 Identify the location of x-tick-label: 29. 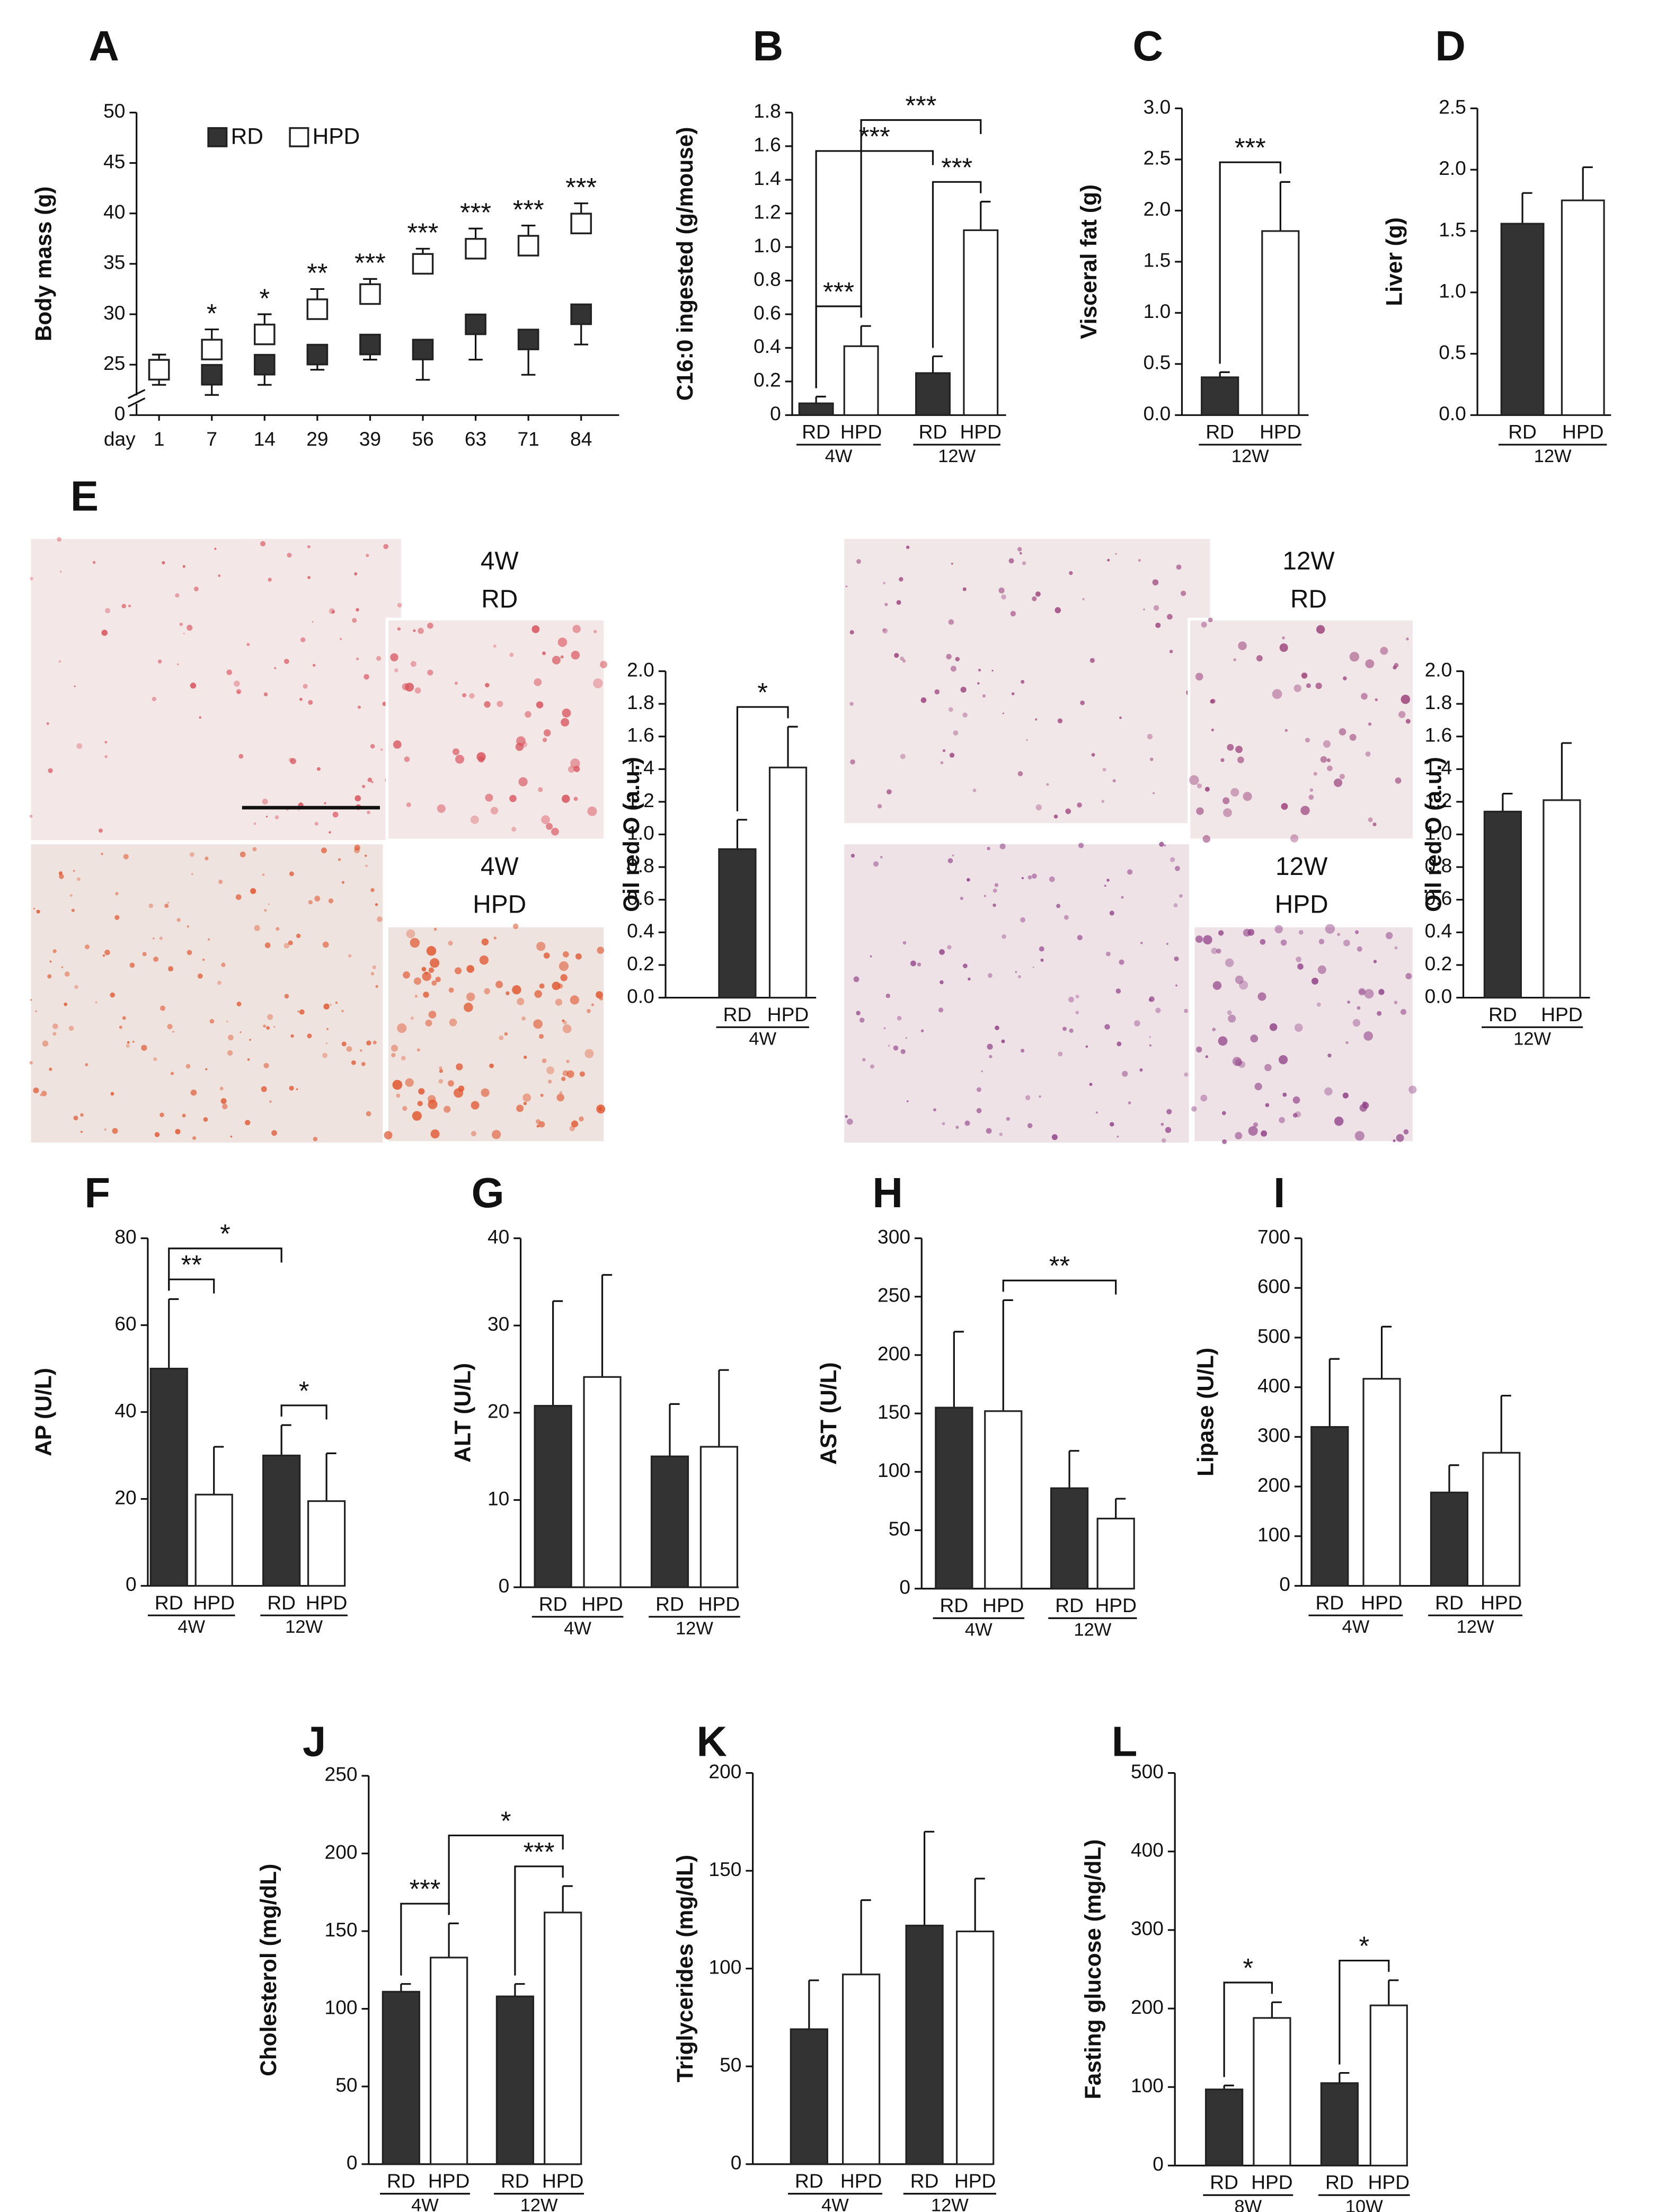
(317, 439).